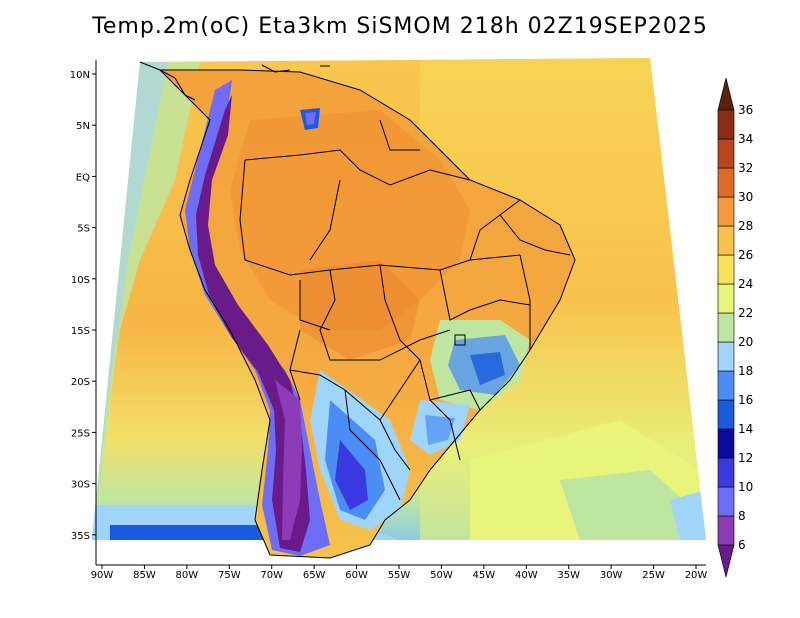  Describe the element at coordinates (83, 177) in the screenshot. I see `lat-tick-label: EQ` at that location.